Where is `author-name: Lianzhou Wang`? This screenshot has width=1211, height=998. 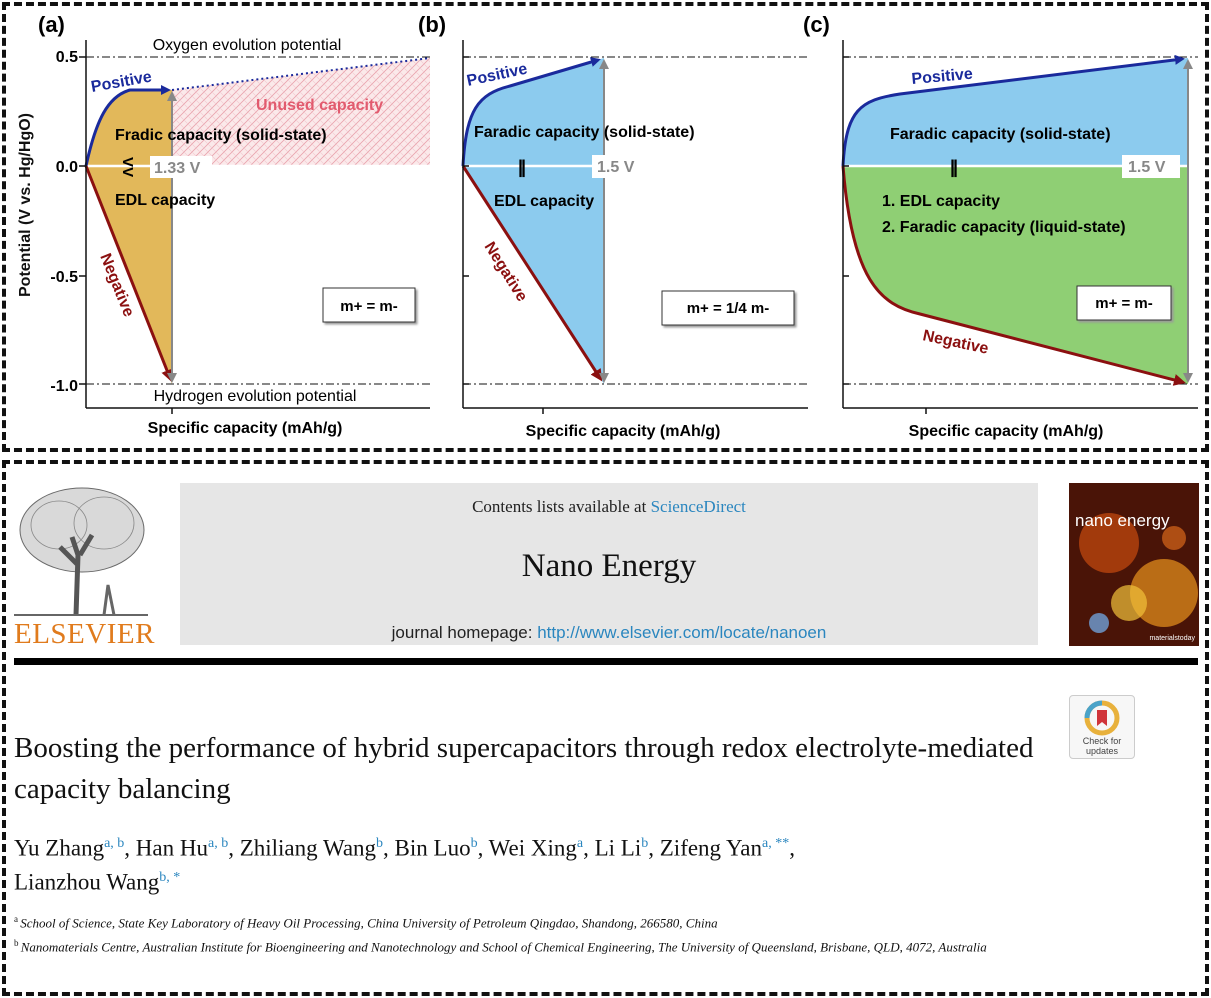
author-name: Lianzhou Wang is located at coordinates (87, 882).